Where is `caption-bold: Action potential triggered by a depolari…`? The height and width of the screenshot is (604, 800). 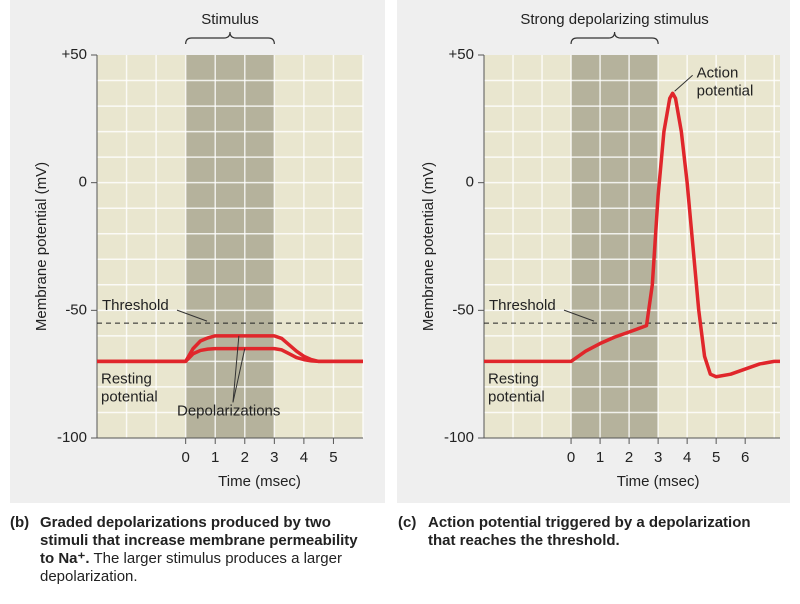
caption-bold: Action potential triggered by a depolari… is located at coordinates (589, 531).